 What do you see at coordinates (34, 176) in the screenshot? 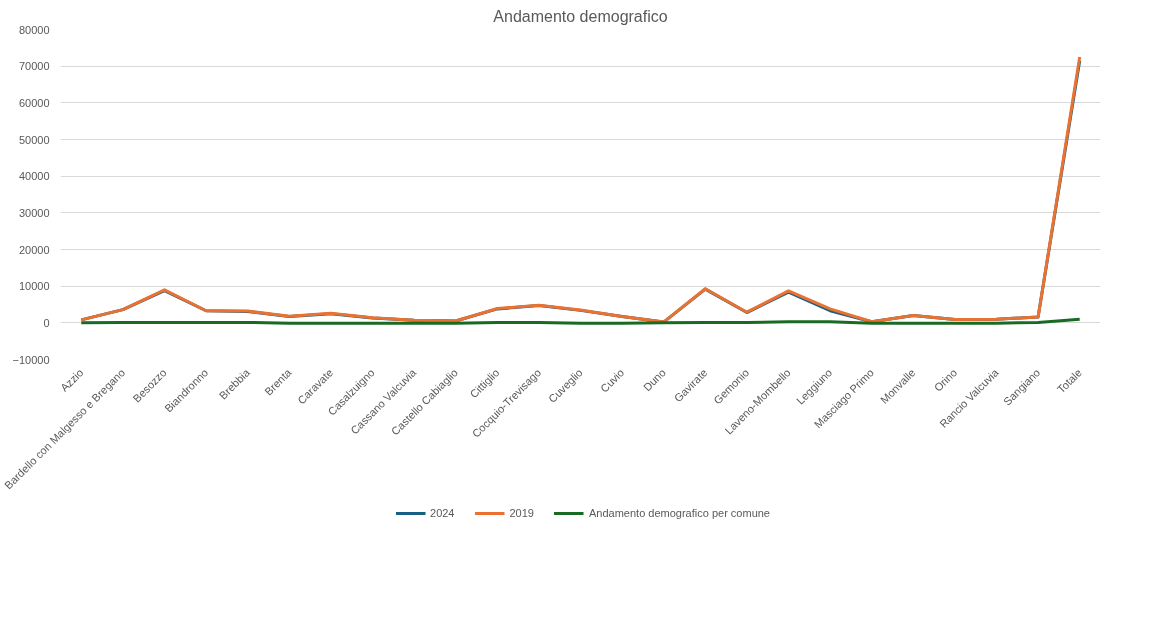
I see `y-tick-label: 40000` at bounding box center [34, 176].